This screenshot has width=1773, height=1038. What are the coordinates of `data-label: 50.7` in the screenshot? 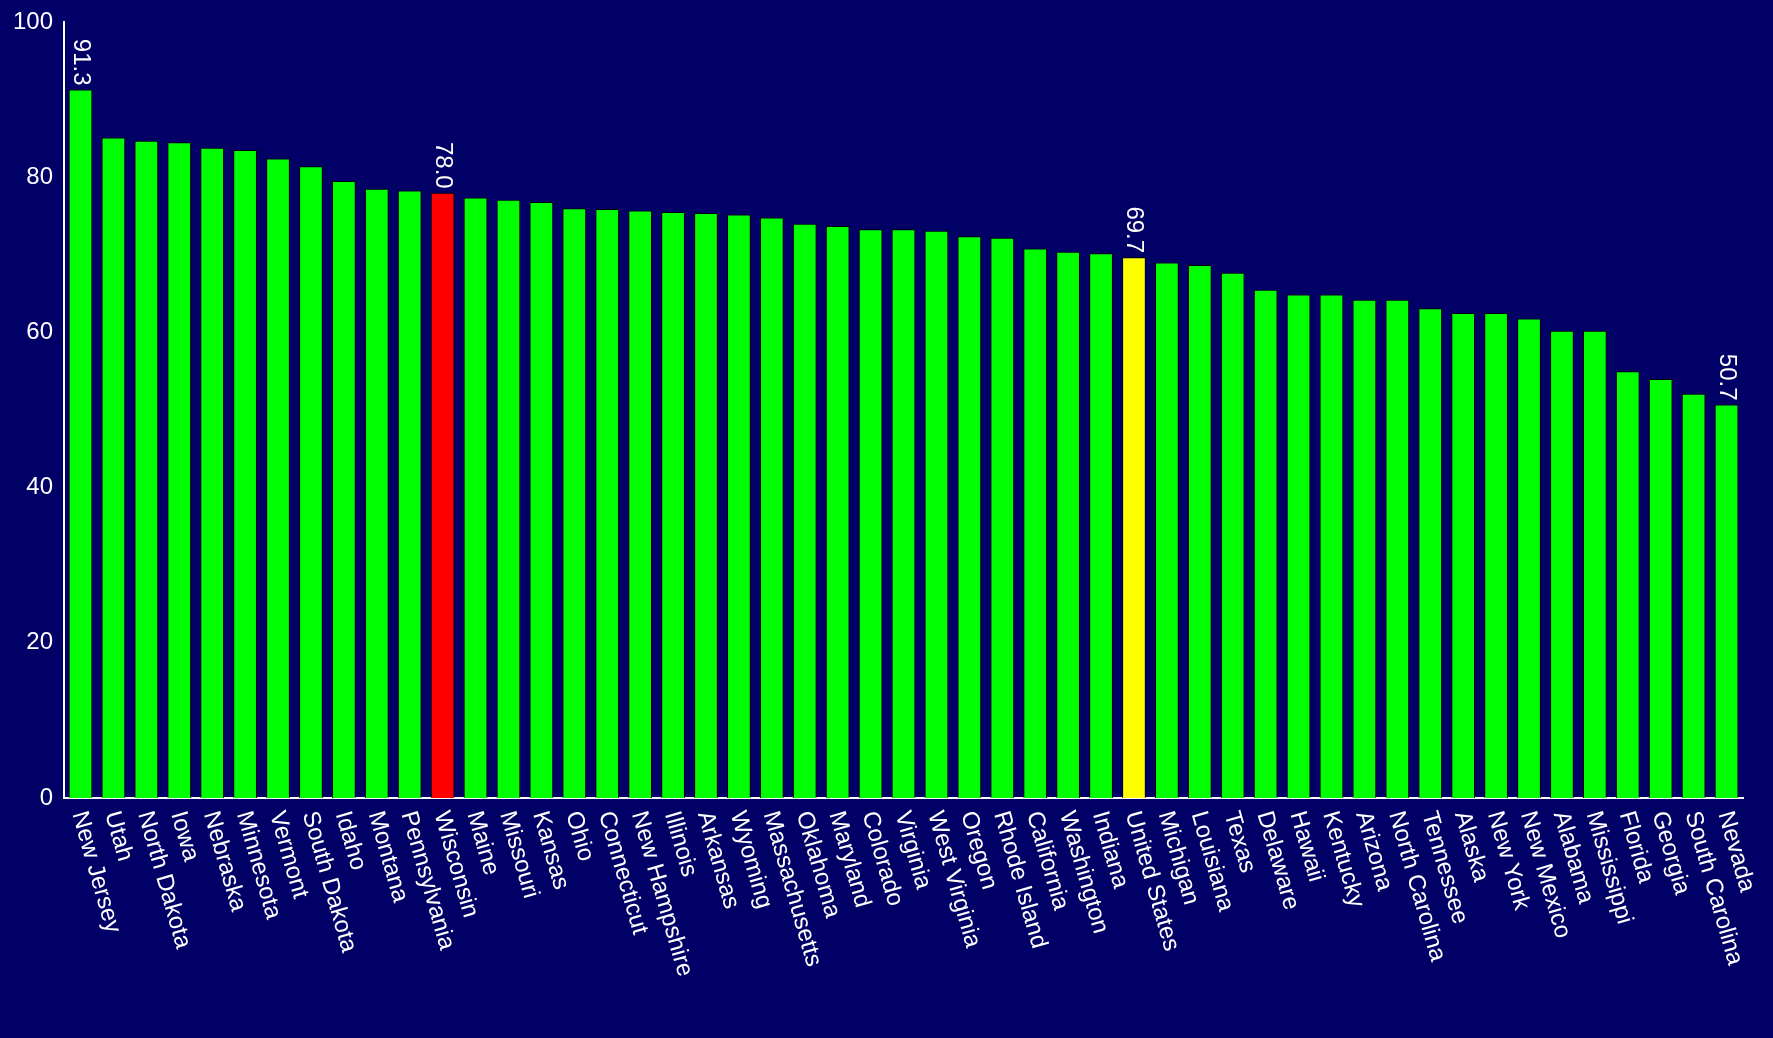 It's located at (1728, 377).